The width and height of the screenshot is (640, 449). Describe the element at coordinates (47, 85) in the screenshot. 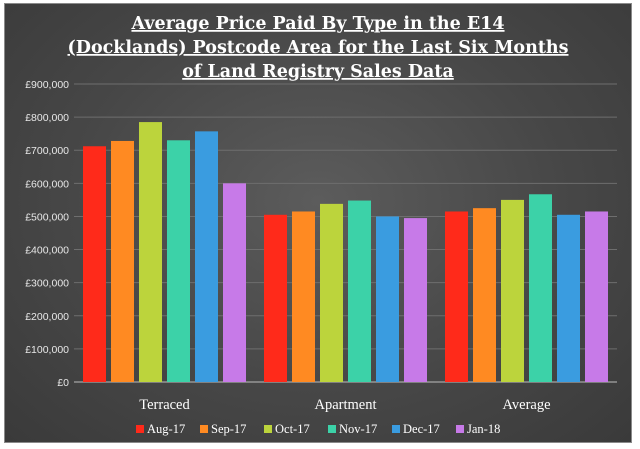

I see `y-tick-label: £900,000` at that location.